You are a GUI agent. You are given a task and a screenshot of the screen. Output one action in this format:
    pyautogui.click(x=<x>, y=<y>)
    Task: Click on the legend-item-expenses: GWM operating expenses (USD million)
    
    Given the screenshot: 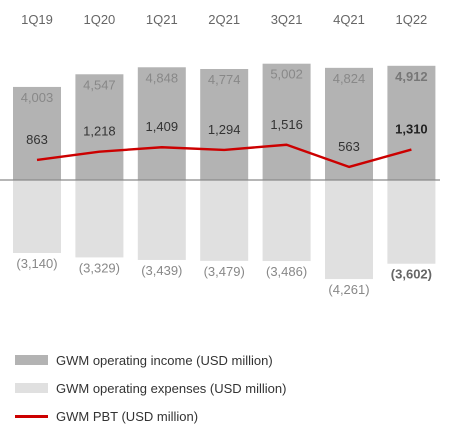 What is the action you would take?
    pyautogui.click(x=225, y=388)
    